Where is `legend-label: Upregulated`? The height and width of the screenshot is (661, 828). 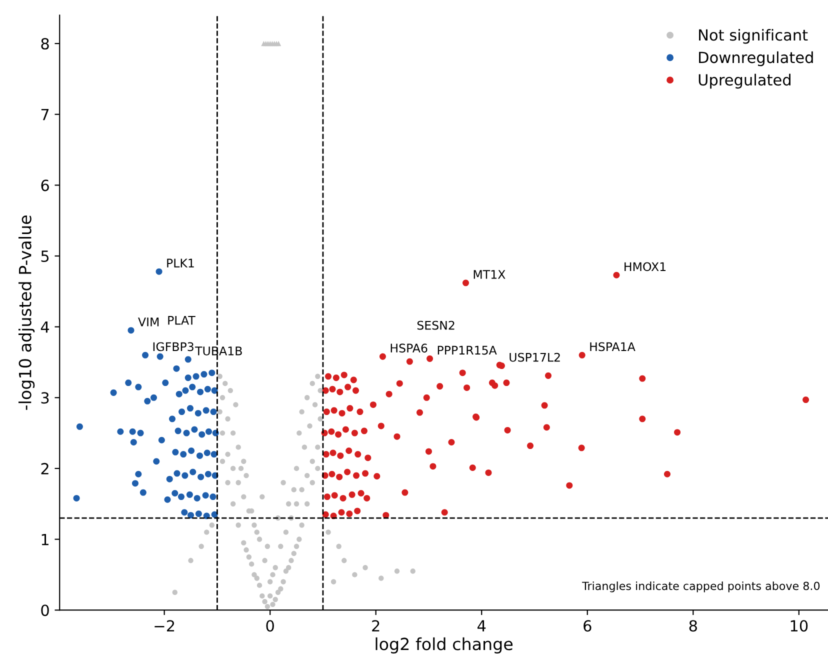
legend-label: Upregulated is located at coordinates (744, 81).